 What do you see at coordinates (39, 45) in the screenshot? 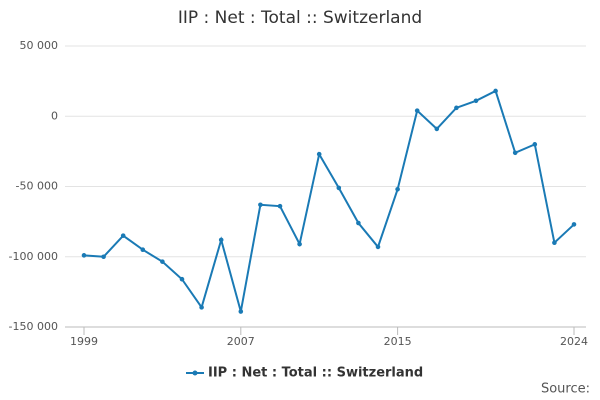
I see `y-tick-label: 50 000` at bounding box center [39, 45].